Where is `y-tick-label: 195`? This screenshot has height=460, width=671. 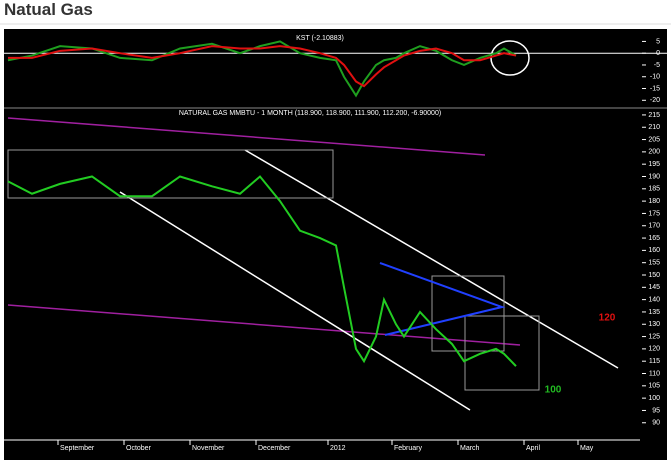
y-tick-label: 195 is located at coordinates (654, 164).